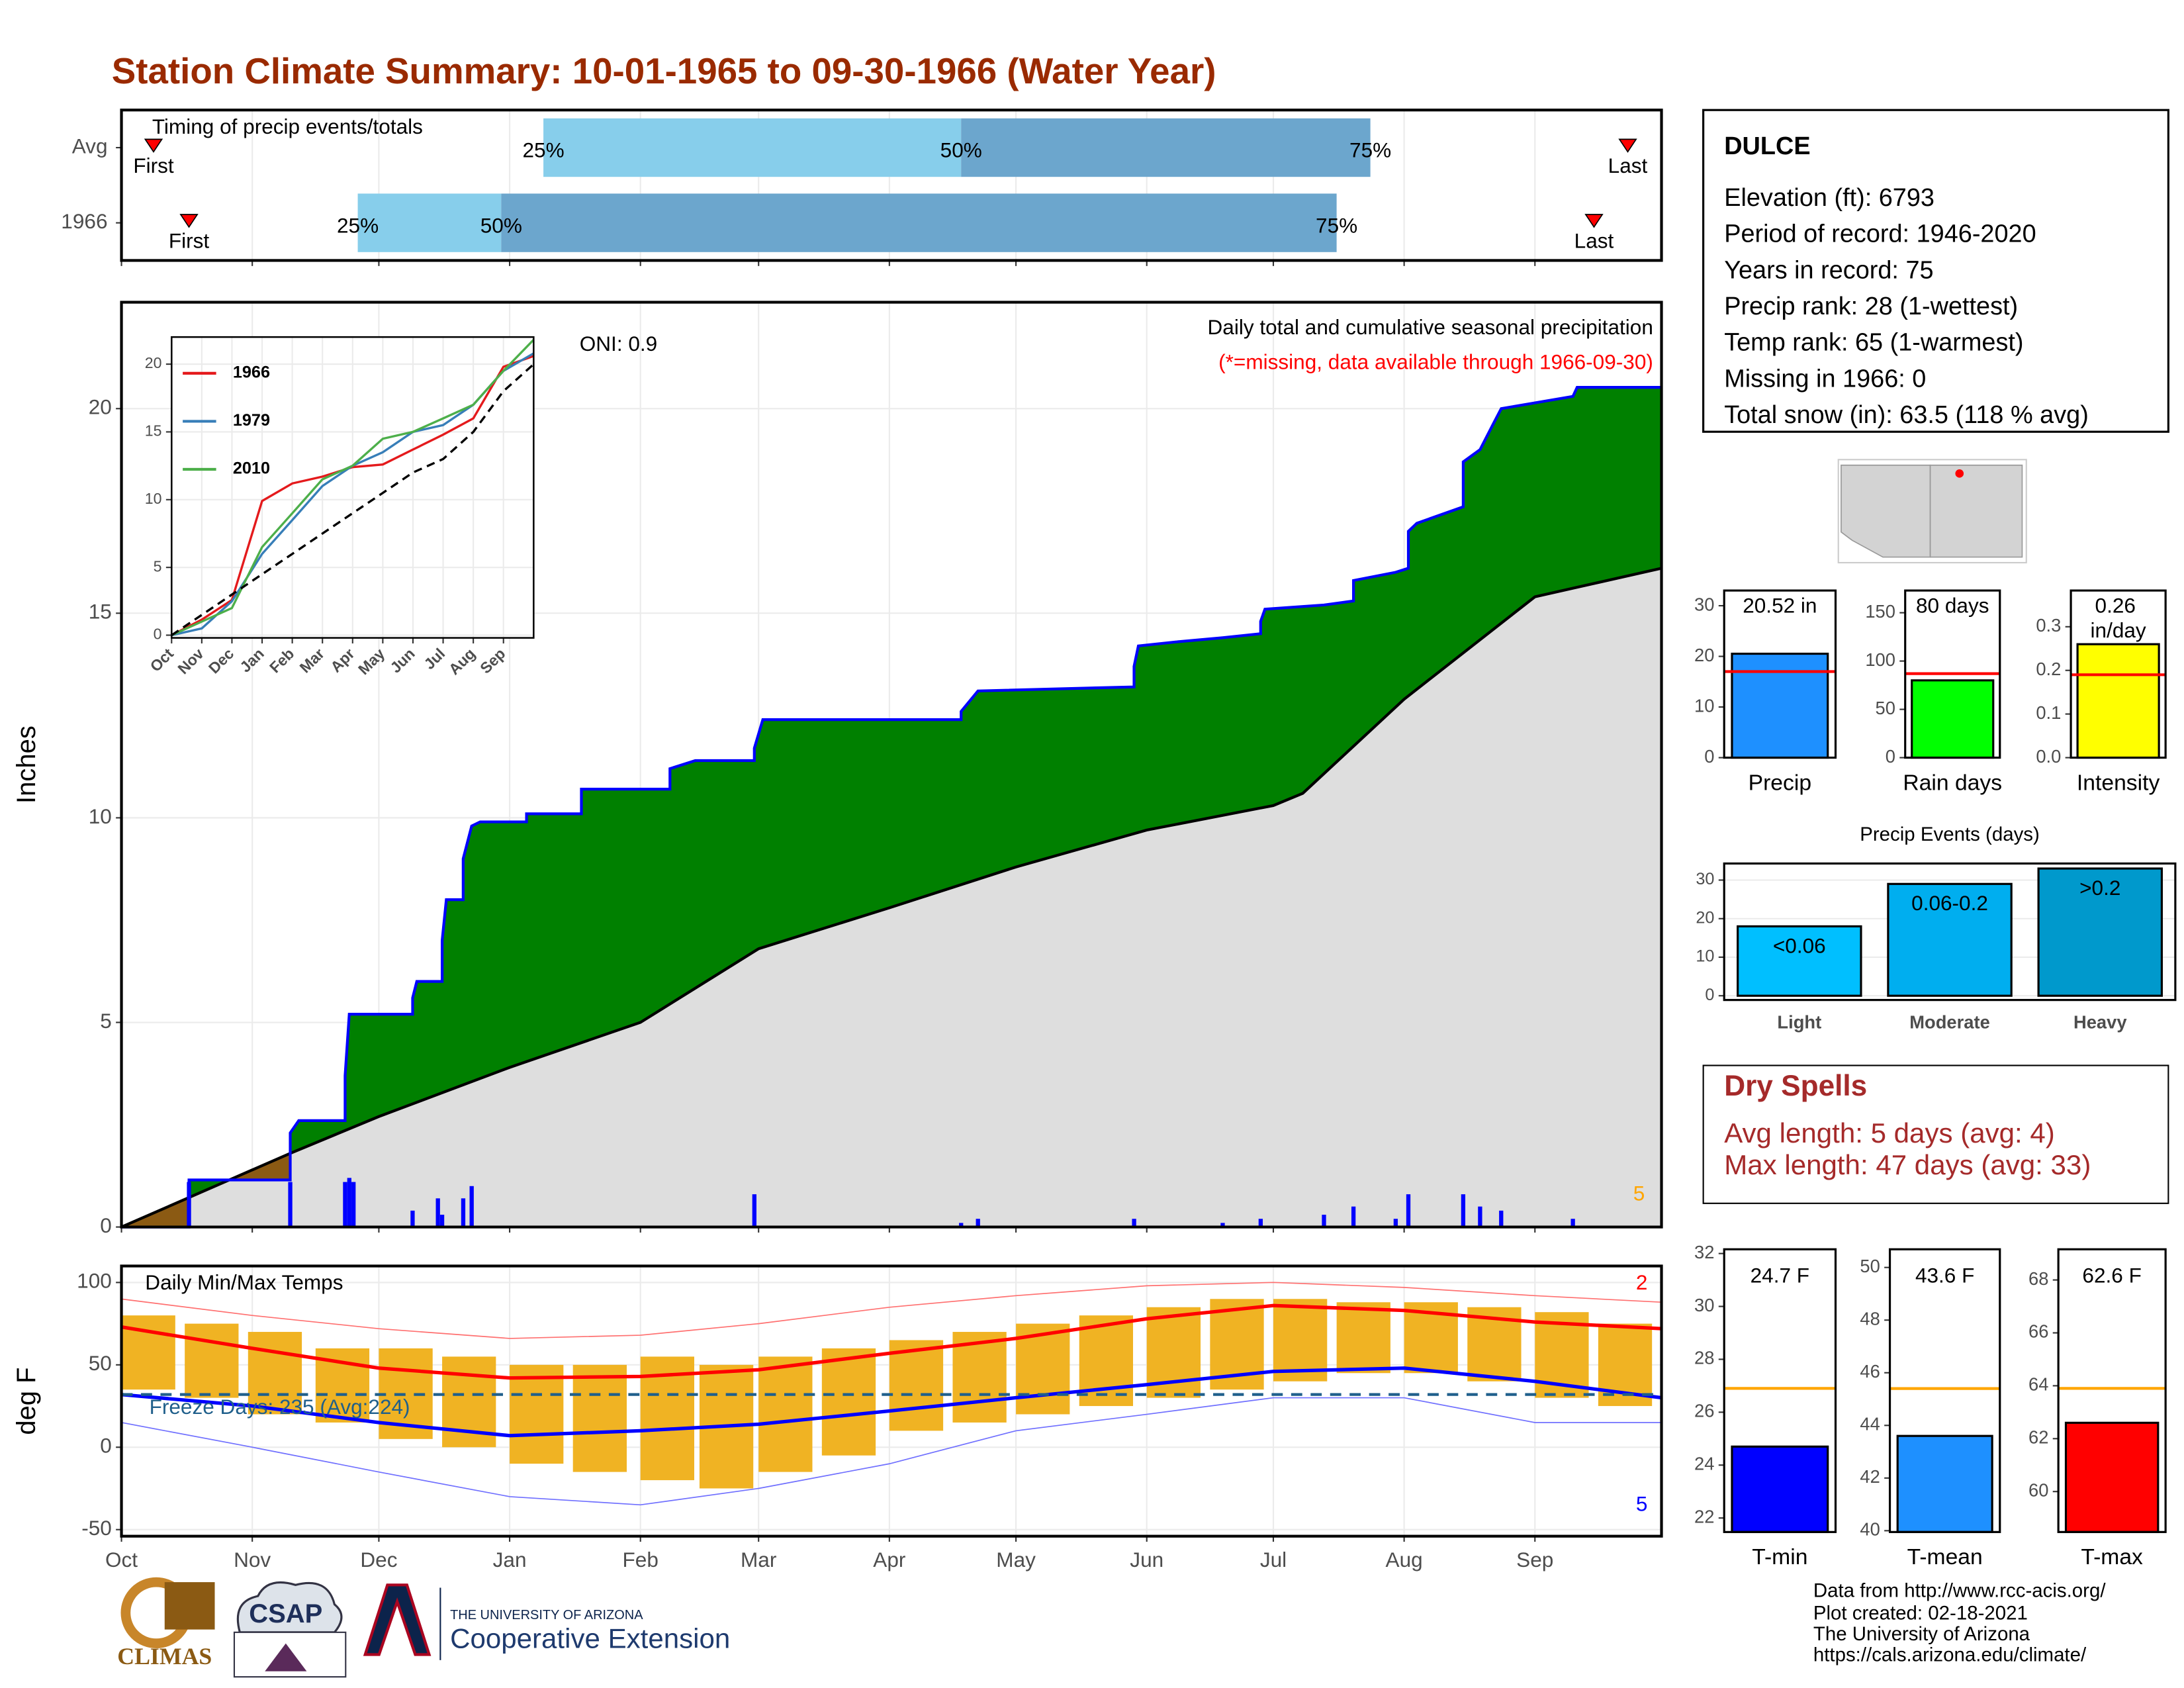  What do you see at coordinates (2038, 1331) in the screenshot?
I see `y-tick-label: 66` at bounding box center [2038, 1331].